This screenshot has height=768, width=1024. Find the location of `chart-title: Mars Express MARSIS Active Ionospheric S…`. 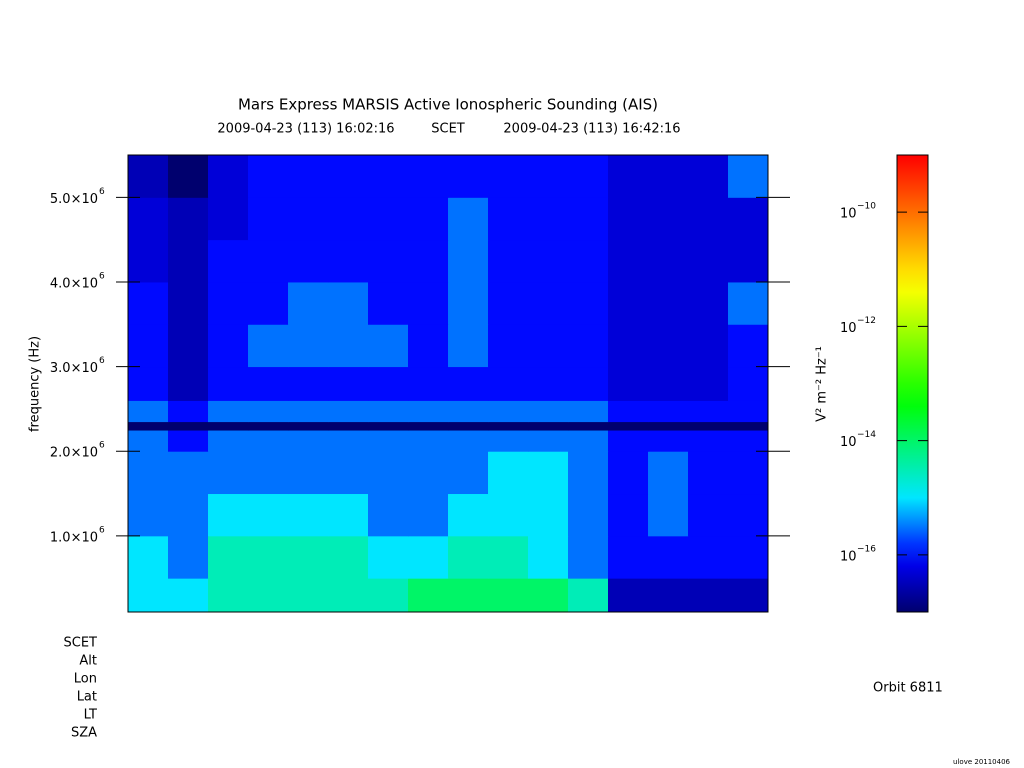

chart-title: Mars Express MARSIS Active Ionospheric S… is located at coordinates (448, 105).